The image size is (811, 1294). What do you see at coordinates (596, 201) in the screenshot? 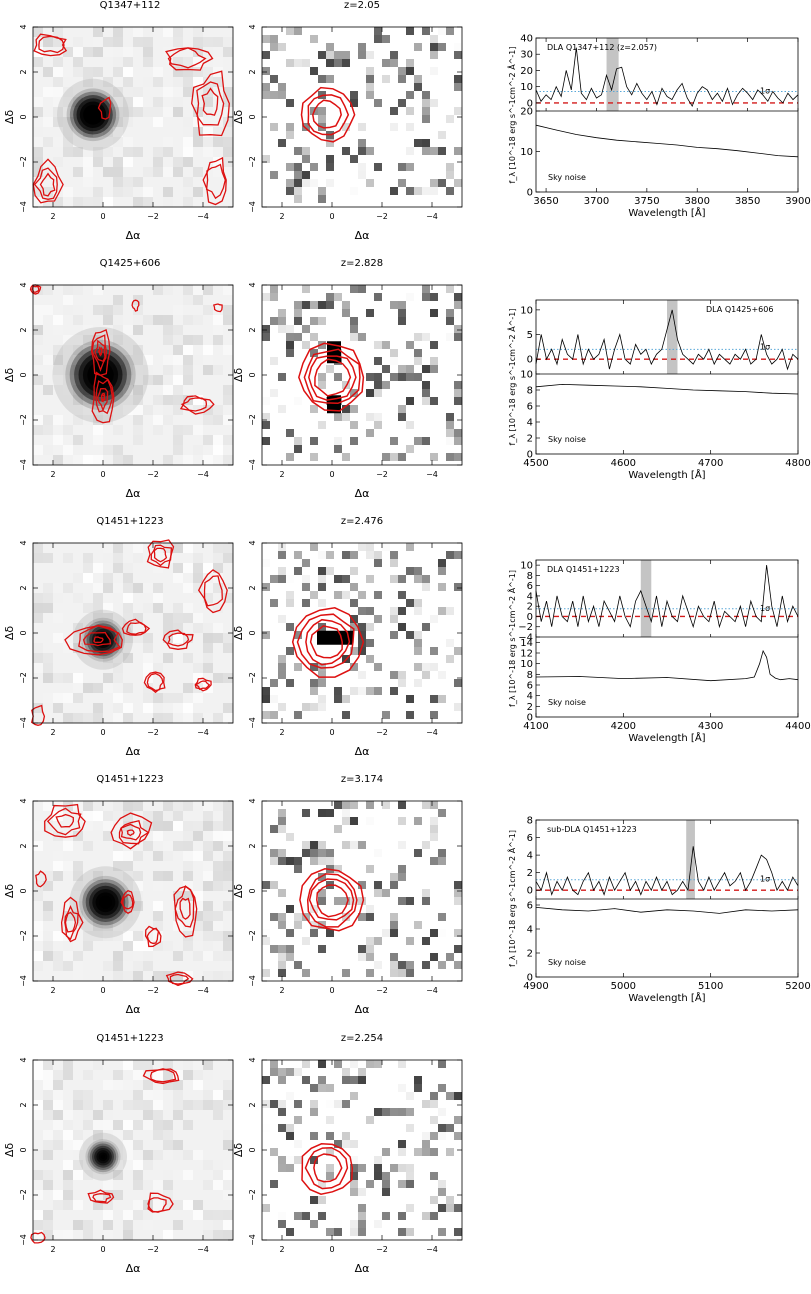
I see `x-tick-label: 3700` at bounding box center [596, 201].